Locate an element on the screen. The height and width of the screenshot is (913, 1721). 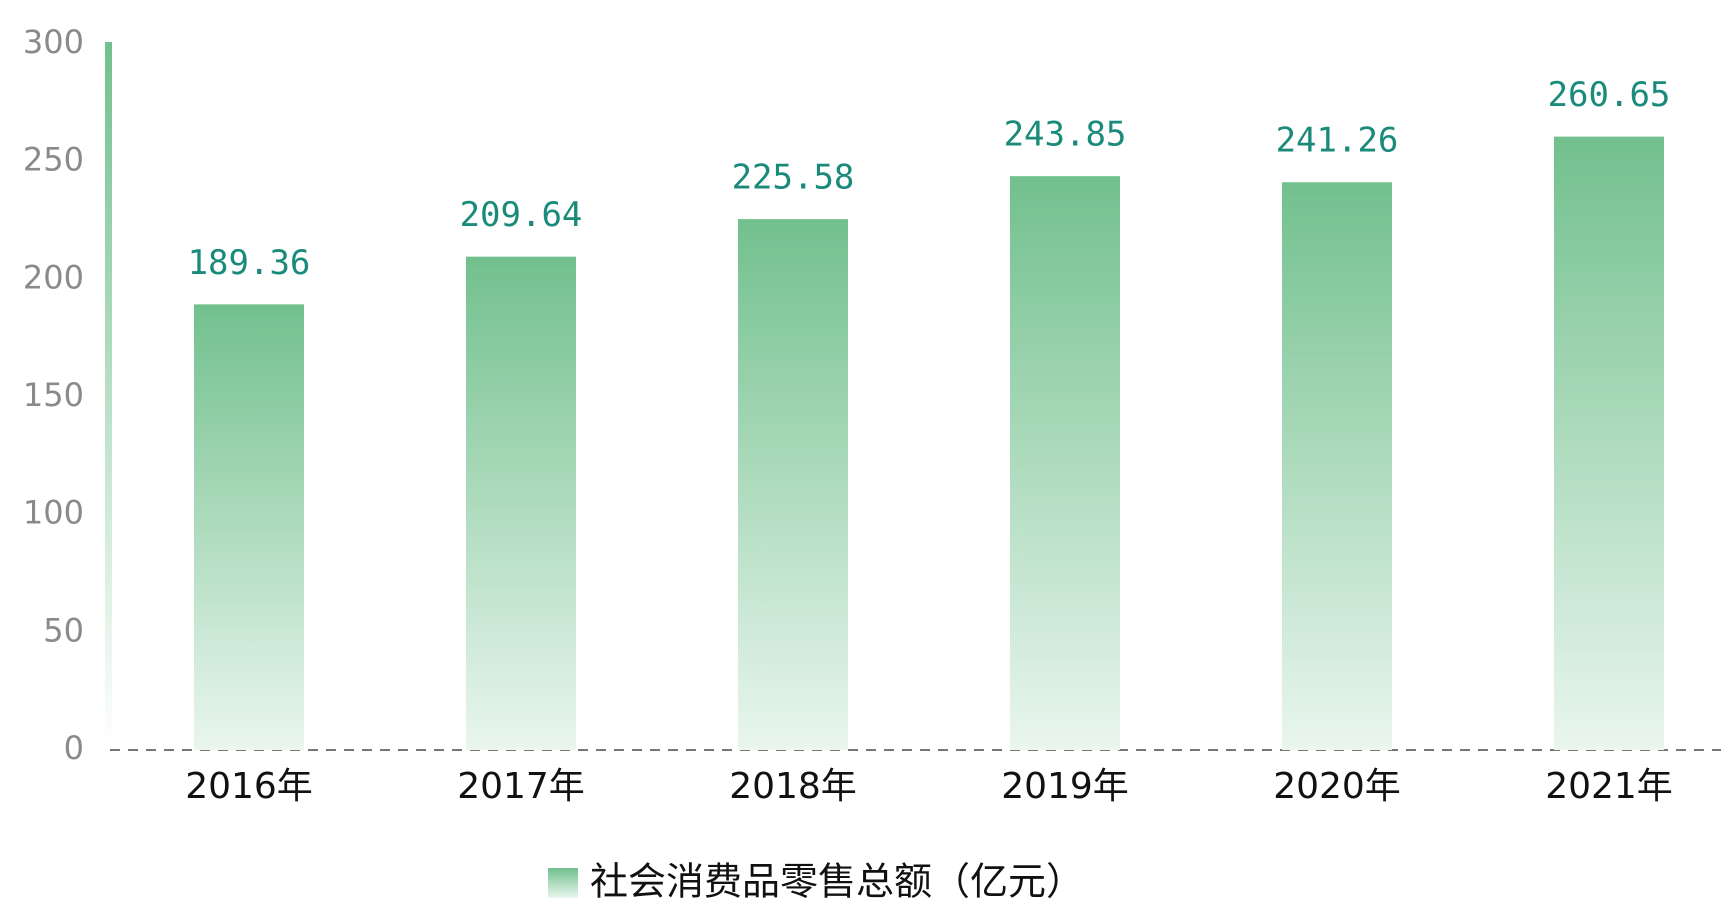
y-tick-label: 200 is located at coordinates (53, 277).